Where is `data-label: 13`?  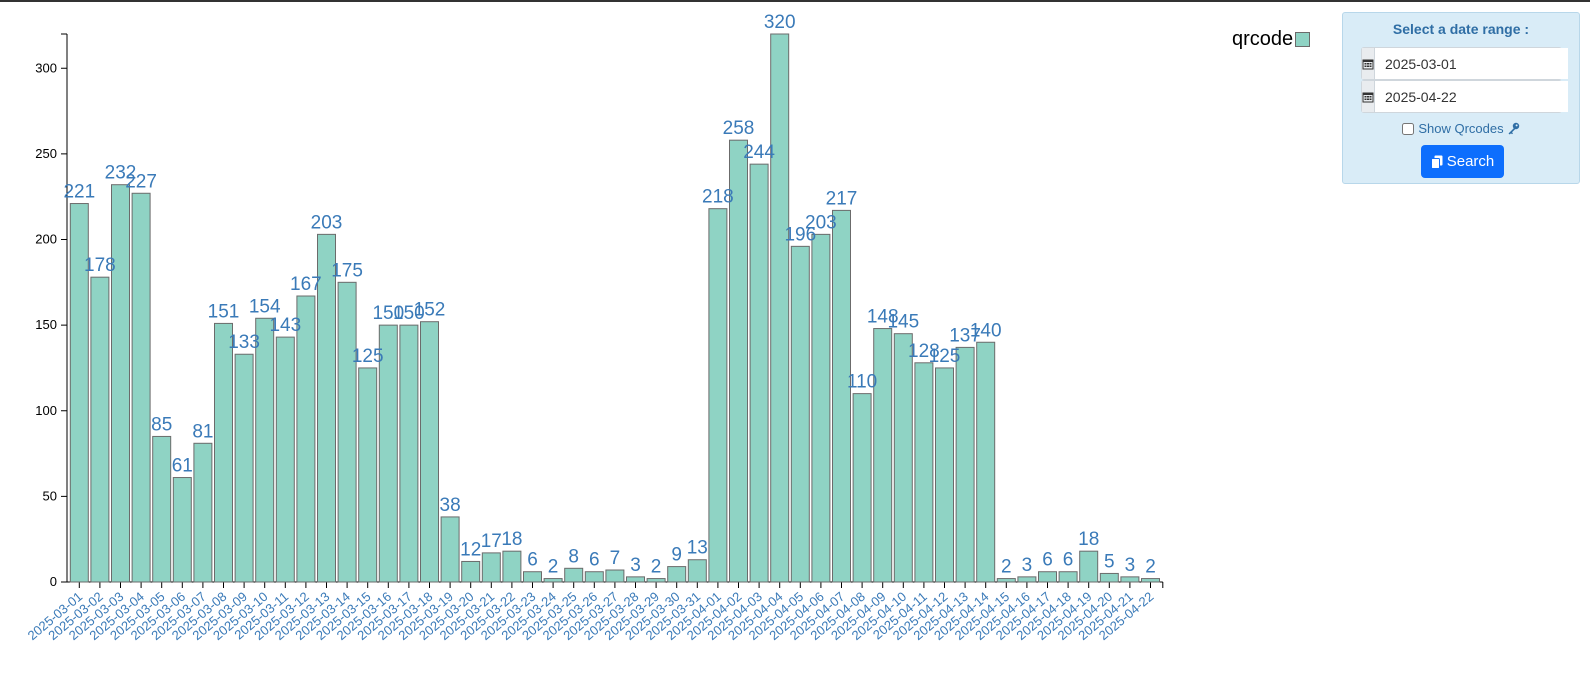 data-label: 13 is located at coordinates (697, 548).